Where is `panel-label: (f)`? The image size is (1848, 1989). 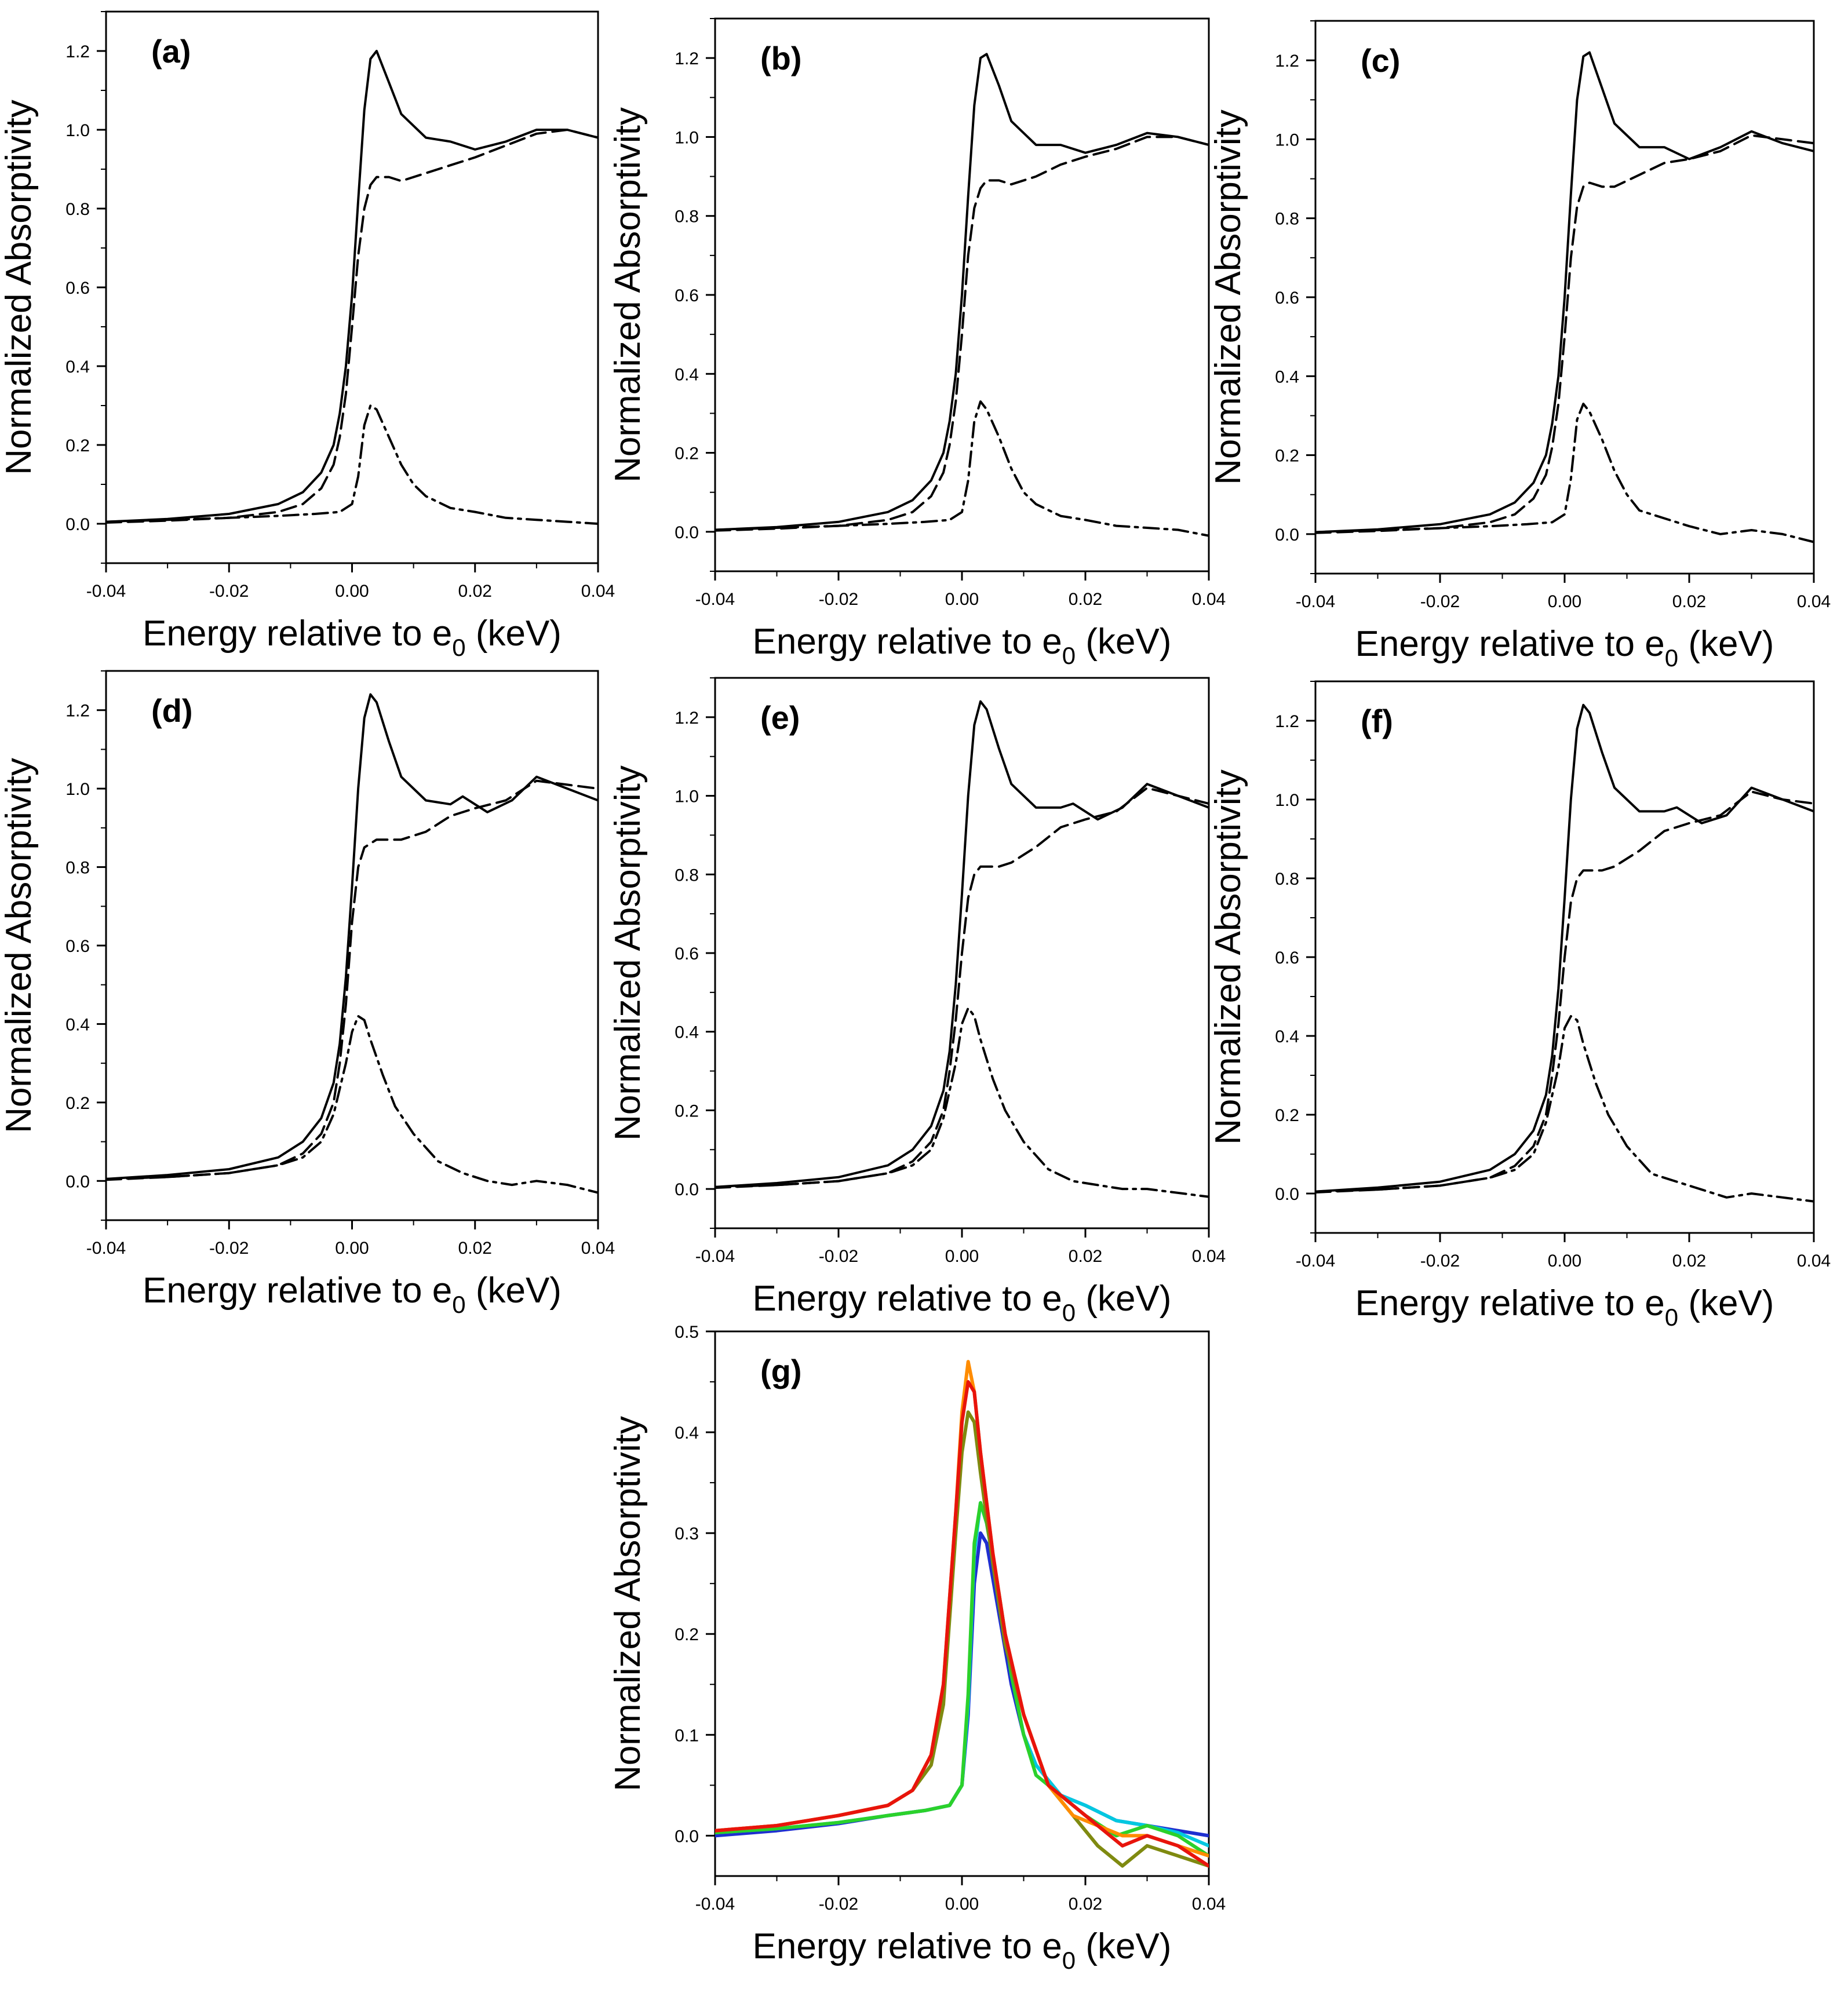 panel-label: (f) is located at coordinates (1377, 721).